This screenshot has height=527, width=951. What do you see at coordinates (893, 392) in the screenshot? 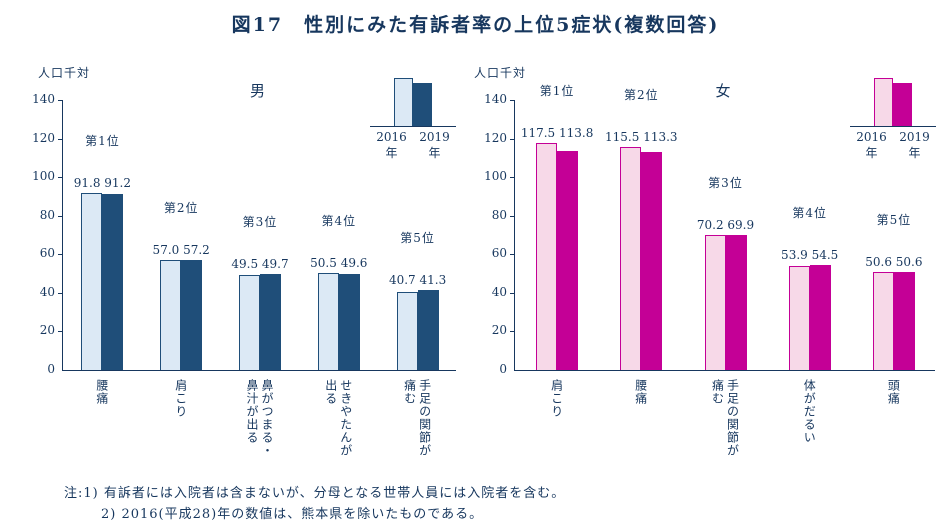
I see `category-label: 頭痛` at bounding box center [893, 392].